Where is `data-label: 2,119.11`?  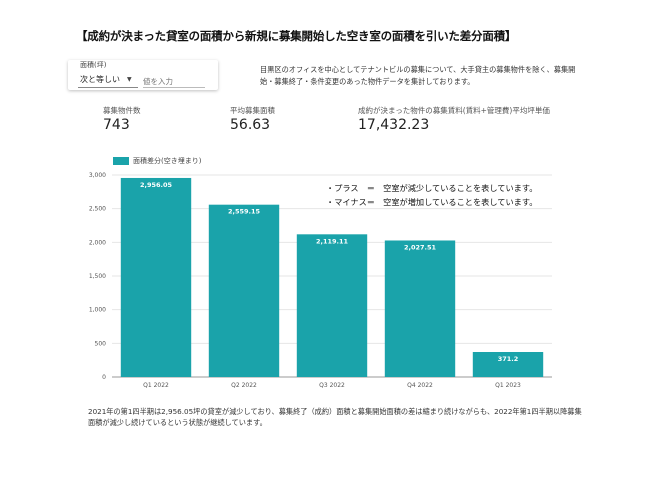
data-label: 2,119.11 is located at coordinates (332, 241).